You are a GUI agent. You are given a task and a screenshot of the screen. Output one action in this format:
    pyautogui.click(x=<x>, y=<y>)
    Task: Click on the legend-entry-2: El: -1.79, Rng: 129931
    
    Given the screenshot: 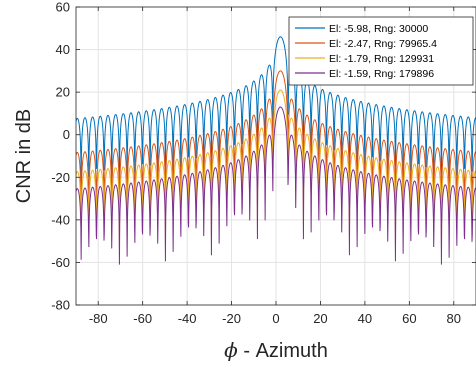 What is the action you would take?
    pyautogui.click(x=381, y=59)
    